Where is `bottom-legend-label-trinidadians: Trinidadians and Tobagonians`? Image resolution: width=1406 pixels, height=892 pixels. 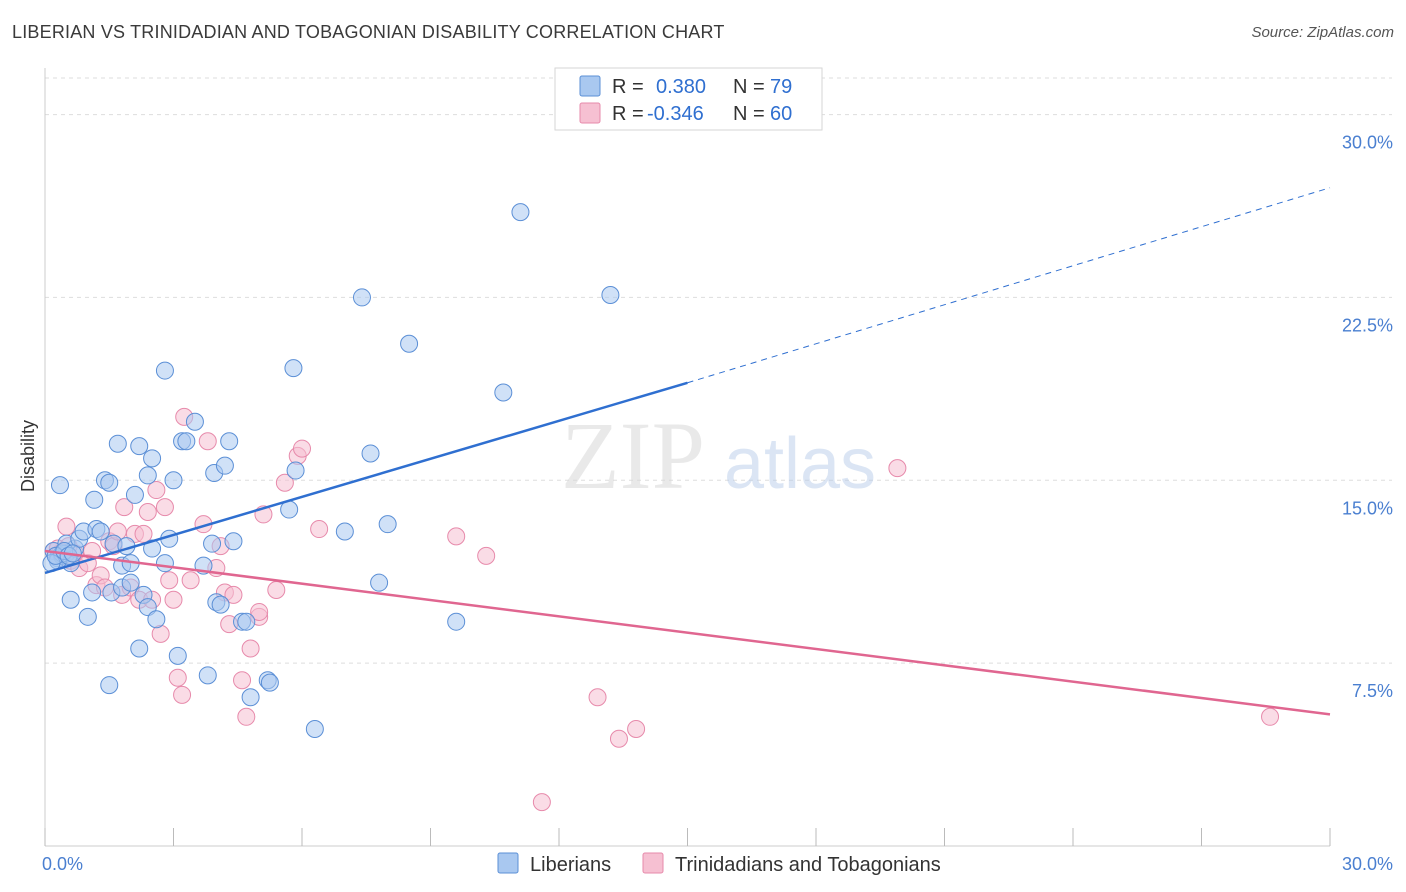
bottom-legend-label-trinidadians: Trinidadians and Tobagonians is located at coordinates (808, 865).